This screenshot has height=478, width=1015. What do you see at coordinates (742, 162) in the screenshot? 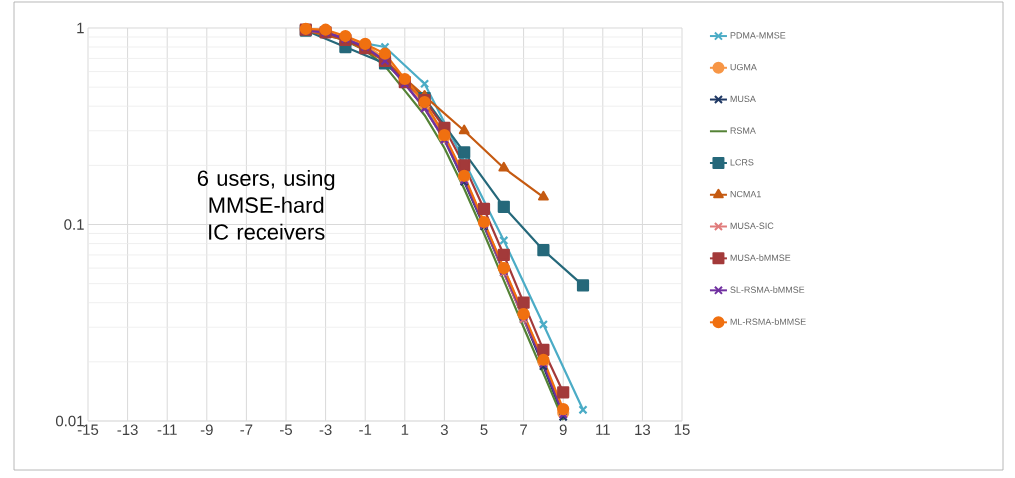
I see `legend-label: LCRS` at bounding box center [742, 162].